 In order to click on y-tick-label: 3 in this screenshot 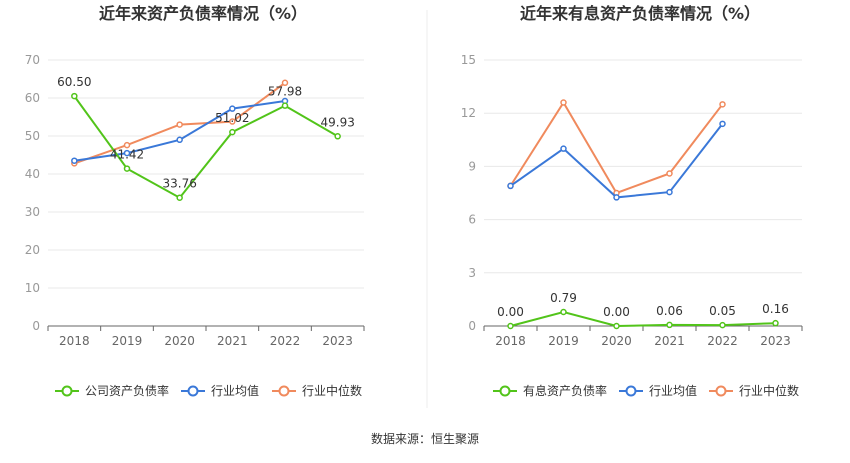, I will do `click(472, 273)`.